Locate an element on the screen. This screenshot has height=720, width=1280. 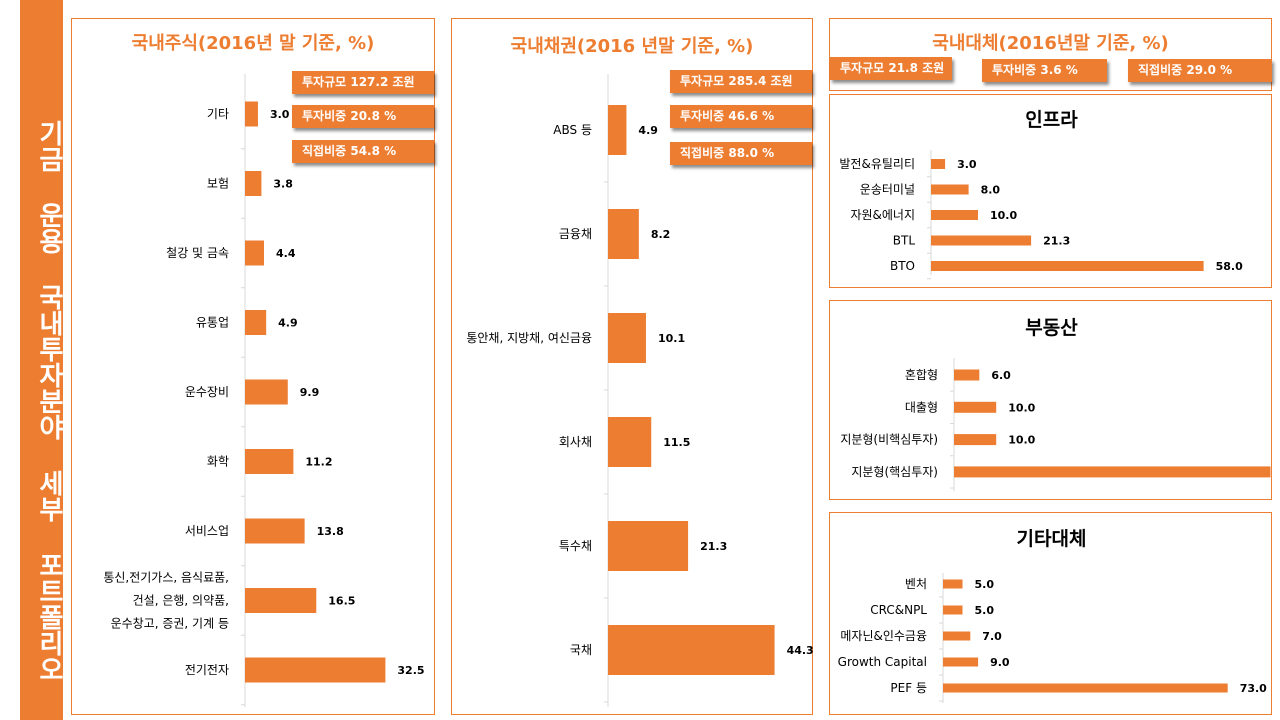
equity-category-label: 철강 및 금속 is located at coordinates (197, 253).